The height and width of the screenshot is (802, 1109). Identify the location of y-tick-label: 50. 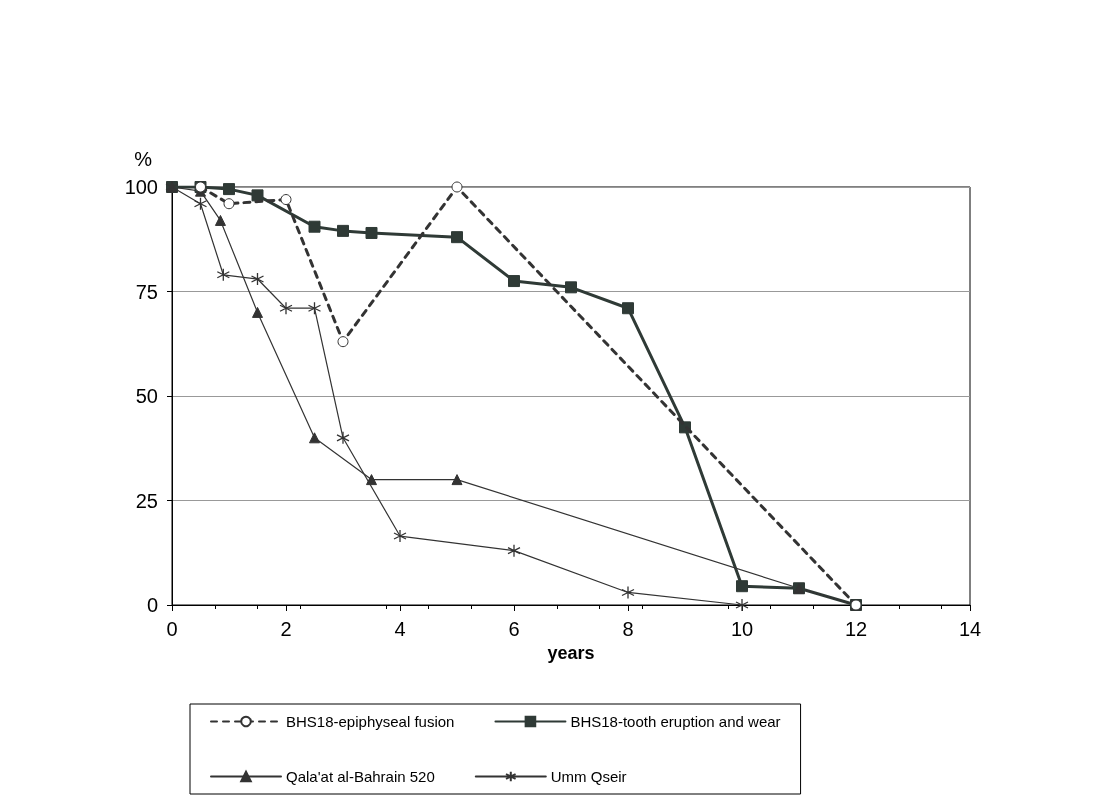
(146, 396).